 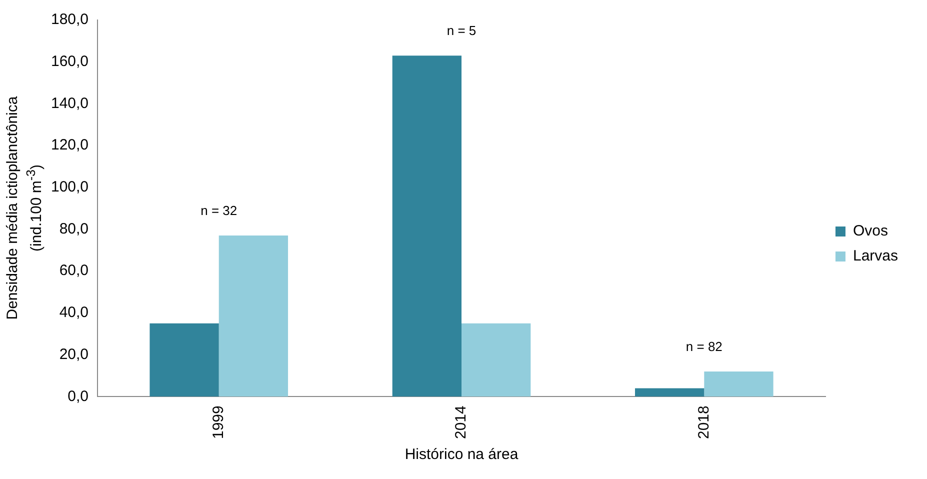 I want to click on y-tick-label: 140,0, so click(x=69, y=103).